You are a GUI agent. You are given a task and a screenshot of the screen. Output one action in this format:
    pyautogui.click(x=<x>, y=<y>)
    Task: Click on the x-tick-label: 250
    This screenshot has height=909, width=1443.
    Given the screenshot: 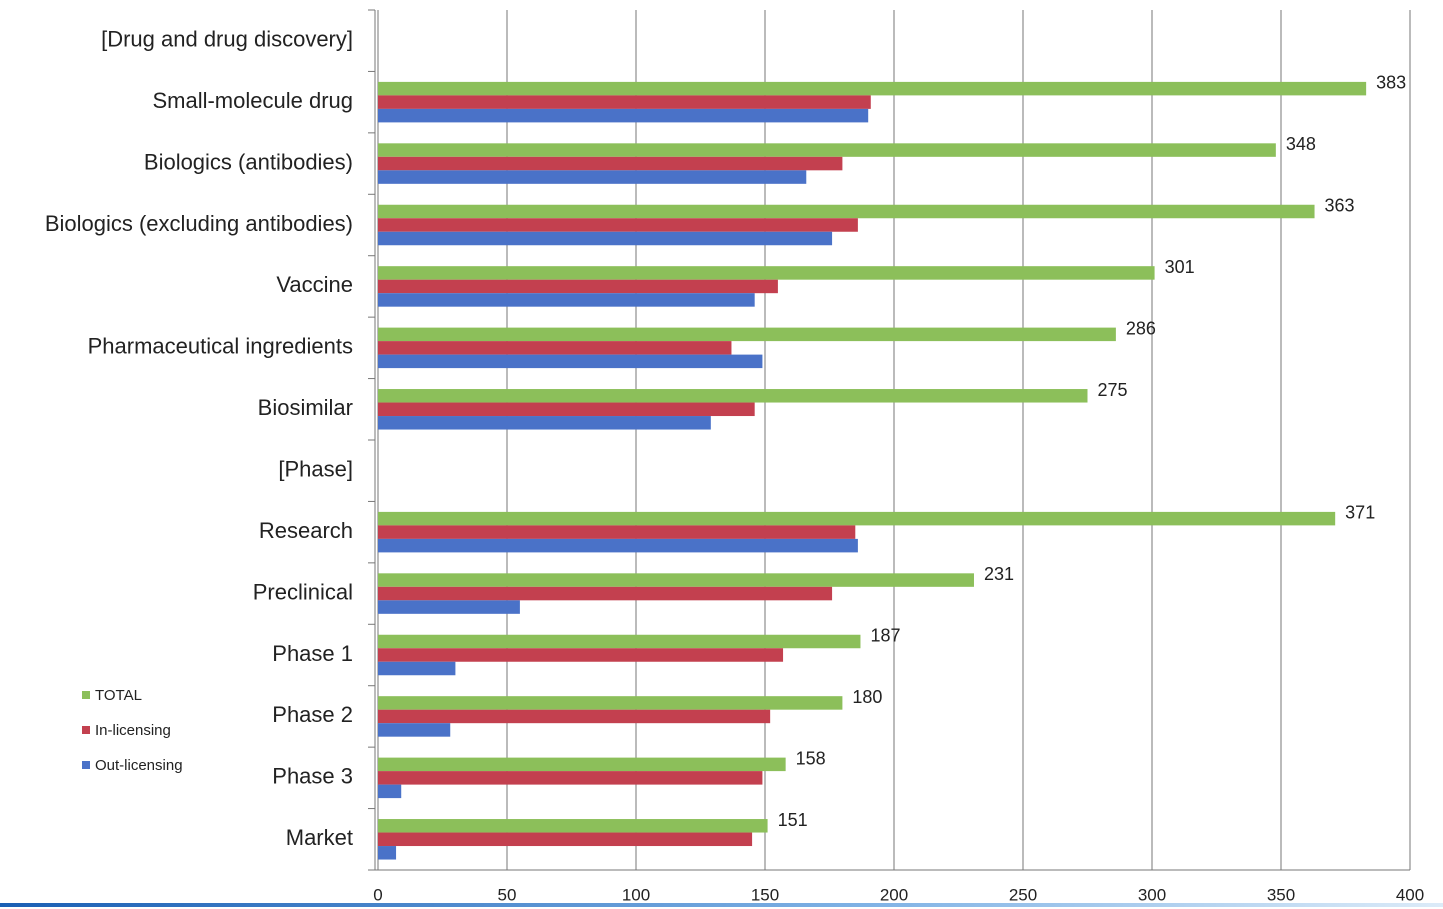 What is the action you would take?
    pyautogui.click(x=1023, y=894)
    